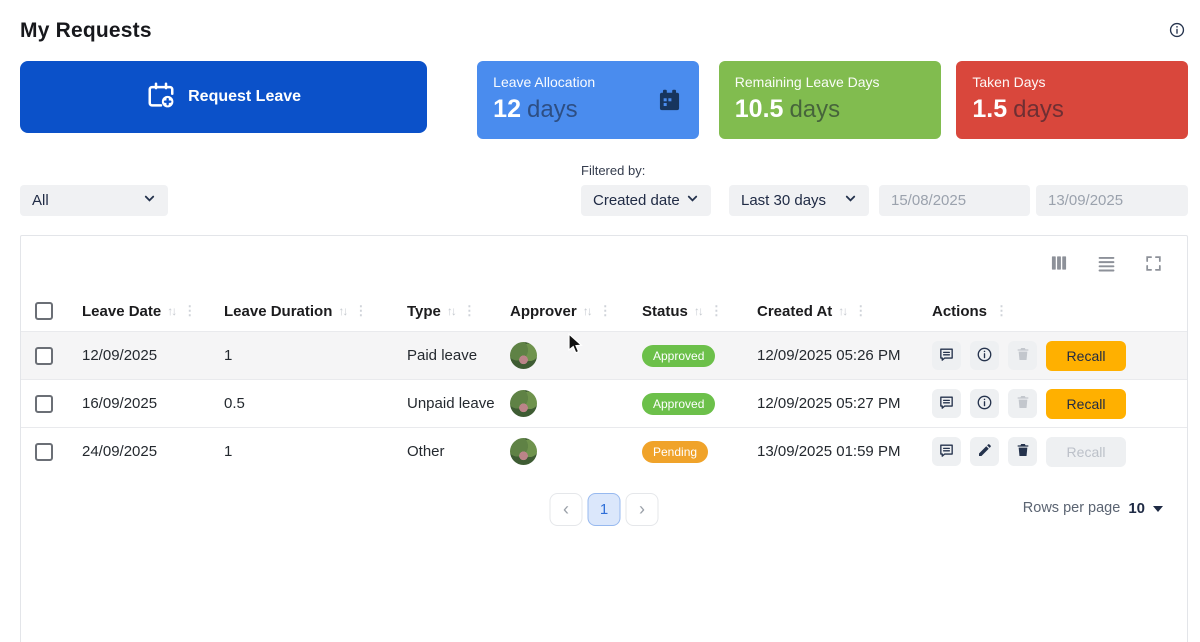 Image resolution: width=1200 pixels, height=642 pixels. Describe the element at coordinates (245, 96) in the screenshot. I see `request-leave-label: Request Leave` at that location.